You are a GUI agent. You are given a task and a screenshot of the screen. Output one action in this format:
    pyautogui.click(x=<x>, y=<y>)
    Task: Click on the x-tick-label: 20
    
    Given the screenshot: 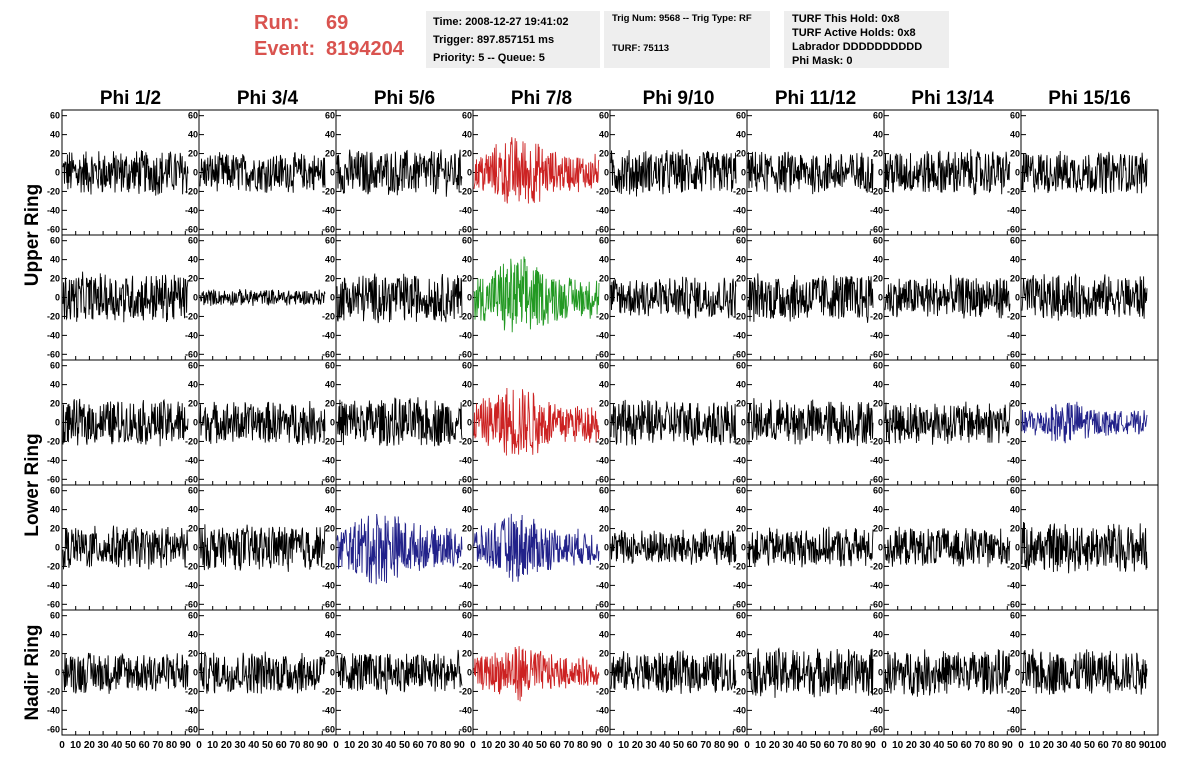 What is the action you would take?
    pyautogui.click(x=227, y=745)
    